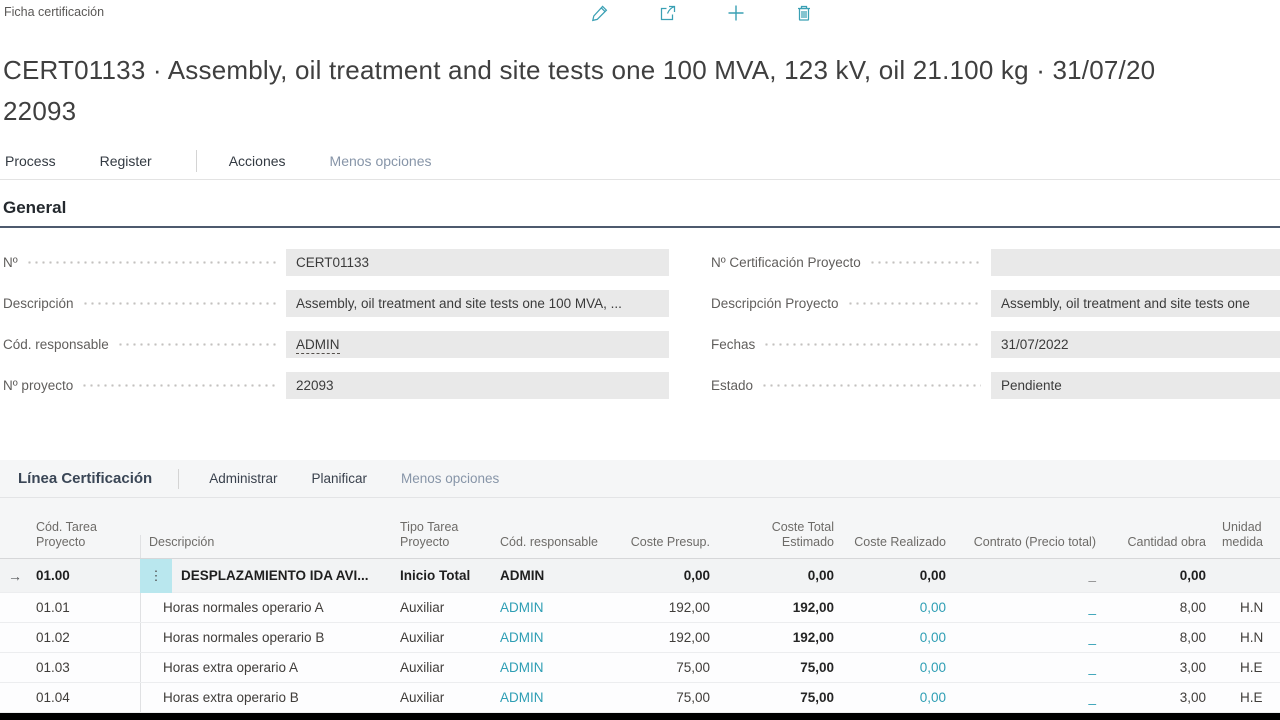 This screenshot has height=720, width=1280. What do you see at coordinates (156, 576) in the screenshot?
I see `row-context-menu-button: ⋮` at bounding box center [156, 576].